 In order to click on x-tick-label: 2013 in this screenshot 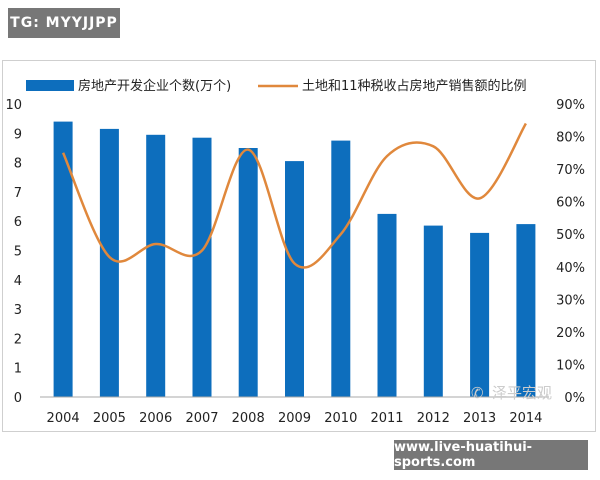, I will do `click(479, 418)`.